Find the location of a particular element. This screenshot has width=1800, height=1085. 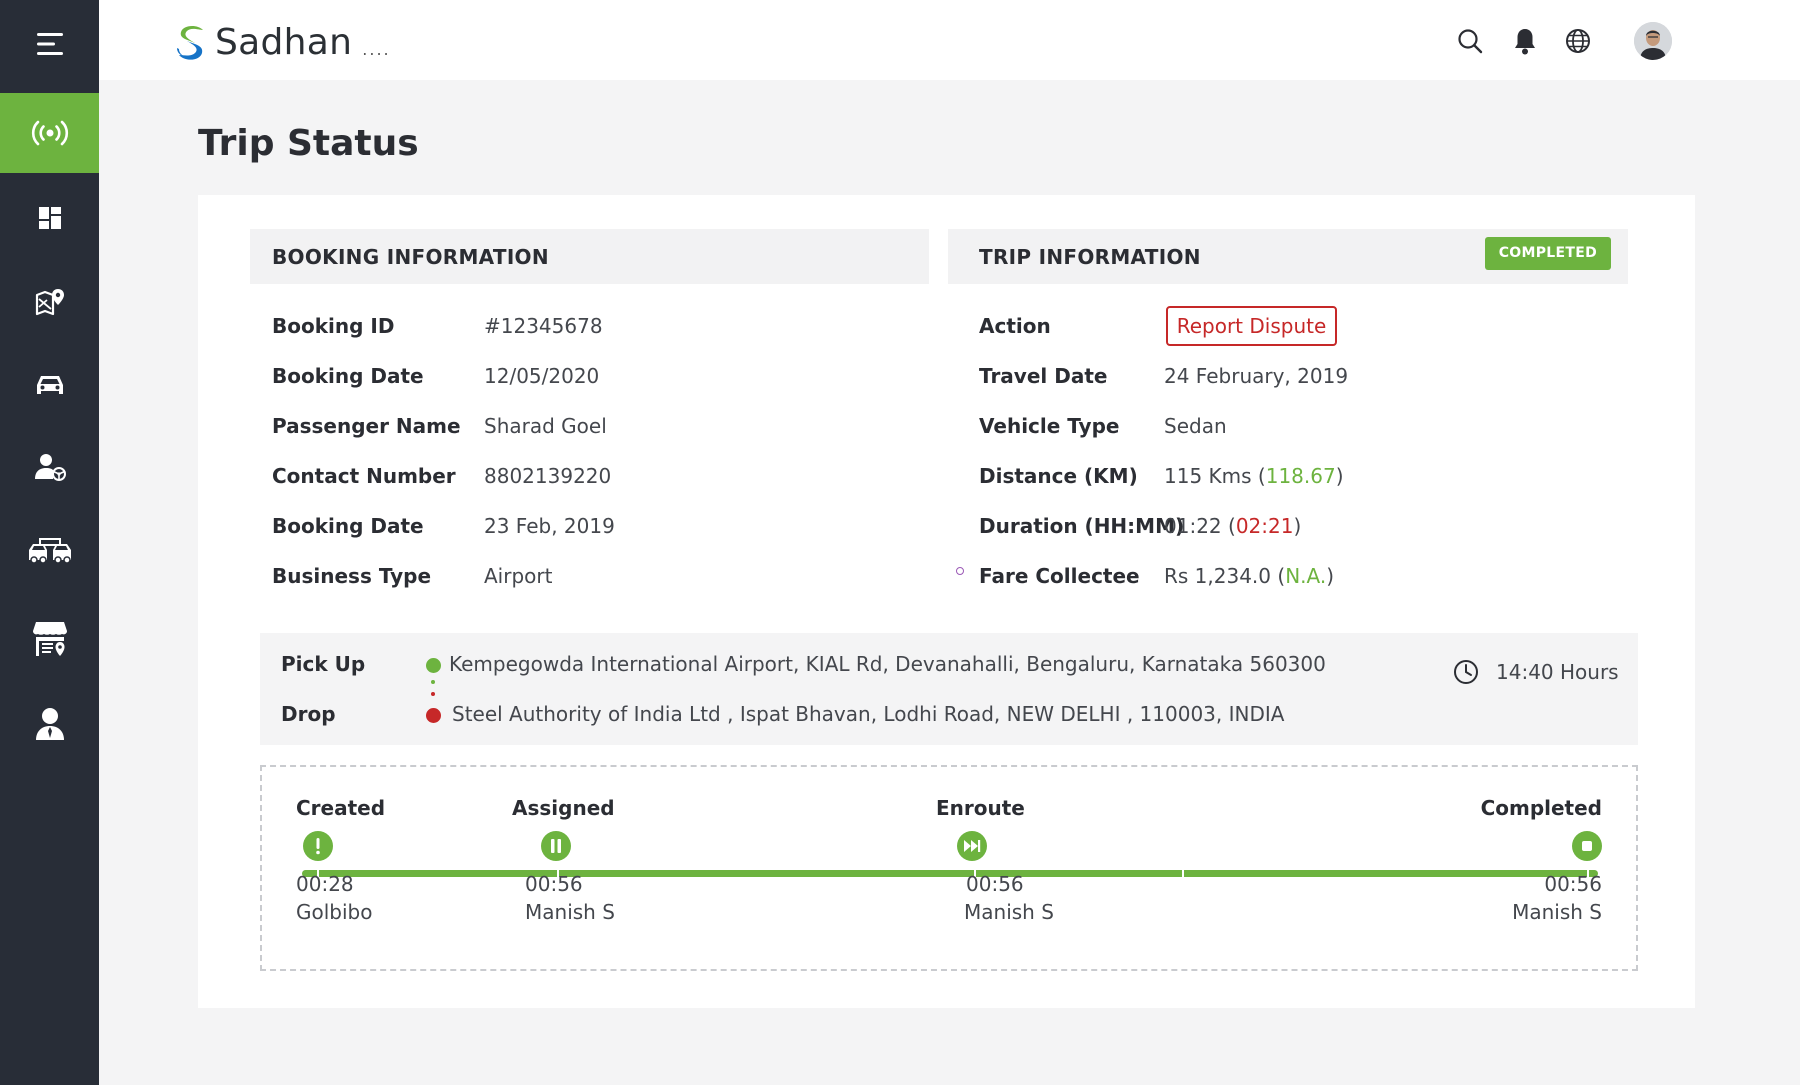

business-type-value: Airport is located at coordinates (518, 576).